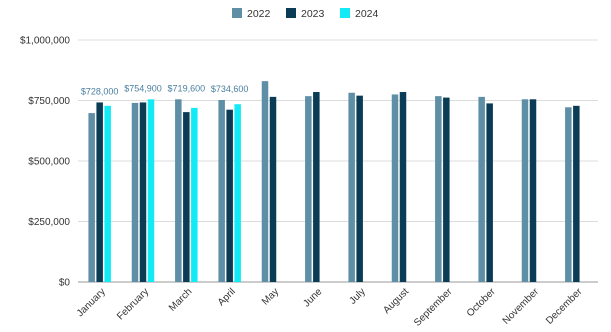 This screenshot has width=611, height=332. What do you see at coordinates (568, 194) in the screenshot?
I see `bar-2022-december` at bounding box center [568, 194].